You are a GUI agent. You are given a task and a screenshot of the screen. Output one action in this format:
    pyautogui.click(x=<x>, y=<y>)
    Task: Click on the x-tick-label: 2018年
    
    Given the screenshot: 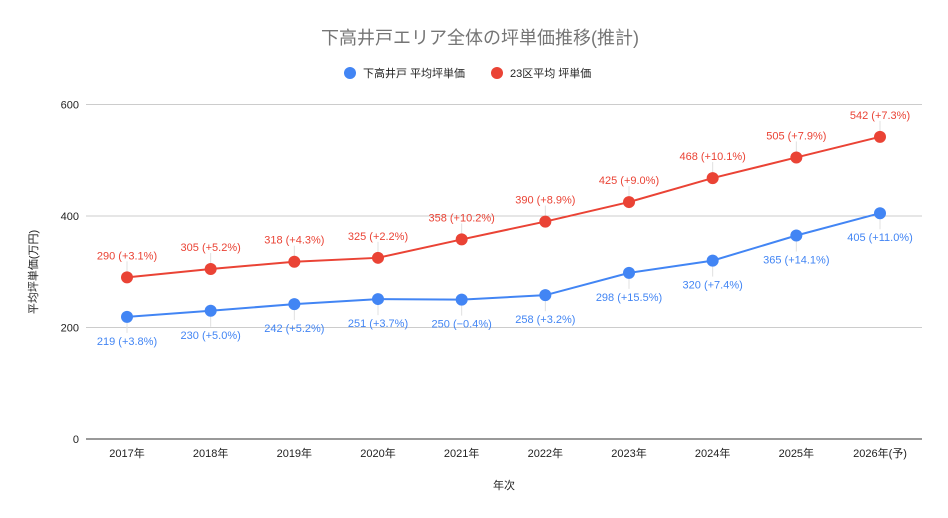 What is the action you would take?
    pyautogui.click(x=210, y=453)
    